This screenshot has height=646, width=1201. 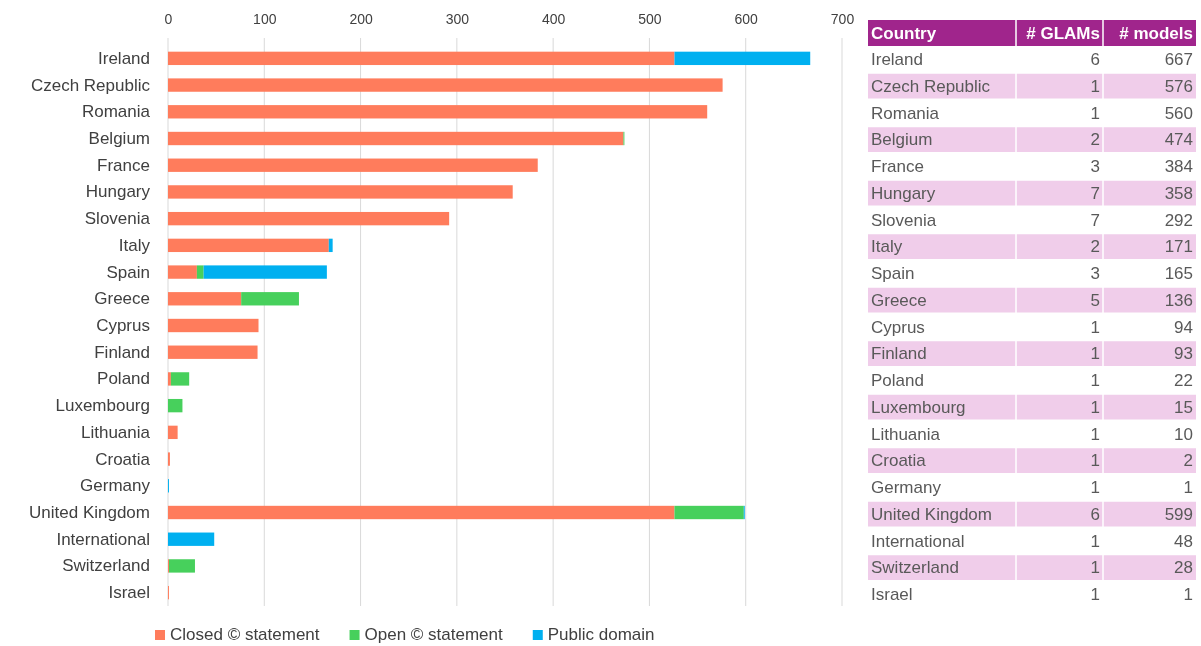 I want to click on y-tick-label: Slovenia, so click(x=117, y=219).